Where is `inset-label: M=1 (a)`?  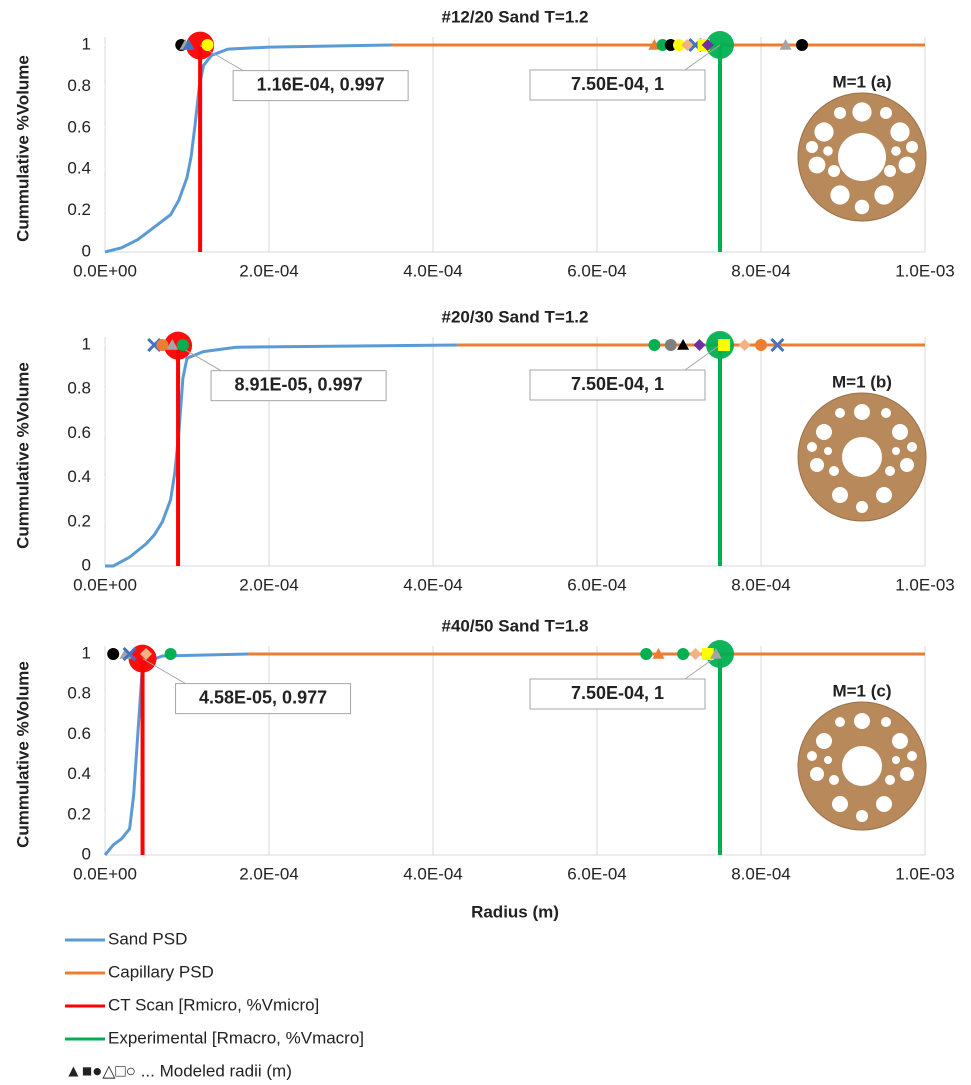
inset-label: M=1 (a) is located at coordinates (861, 81).